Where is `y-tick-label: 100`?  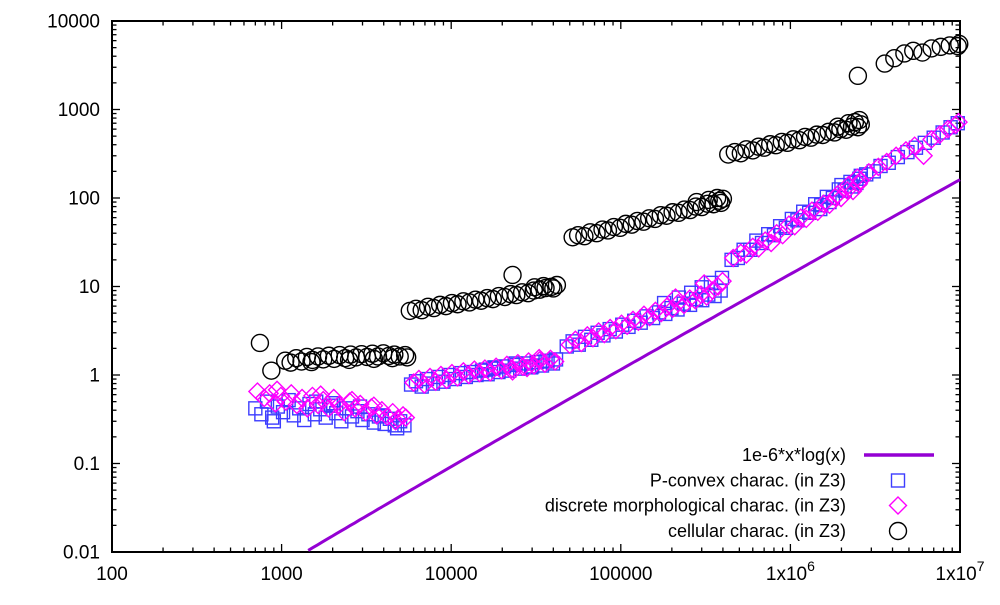
y-tick-label: 100 is located at coordinates (84, 199).